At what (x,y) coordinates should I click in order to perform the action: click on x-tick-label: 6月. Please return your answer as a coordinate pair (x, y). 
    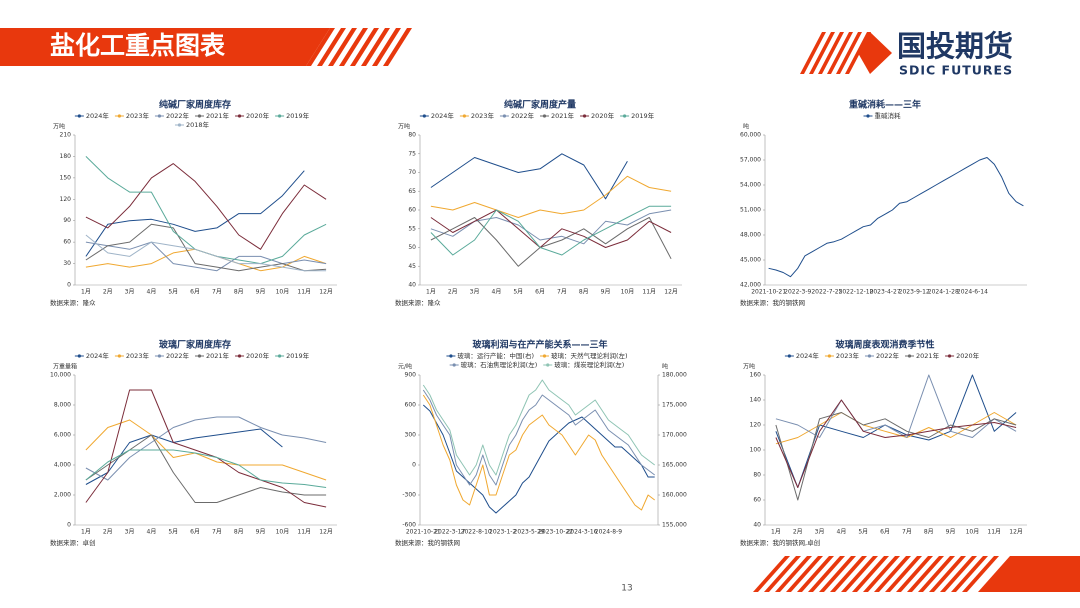
    Looking at the image, I should click on (885, 532).